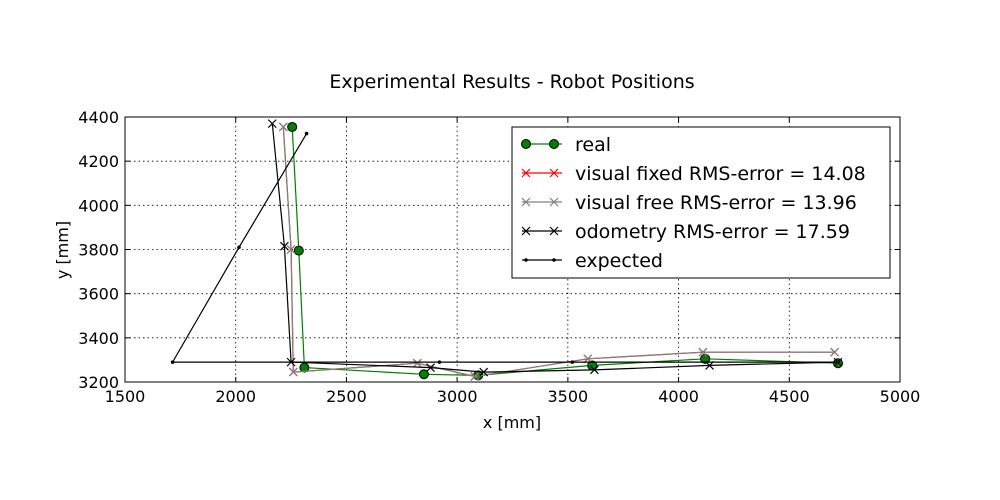 This screenshot has width=1000, height=500. What do you see at coordinates (98, 382) in the screenshot?
I see `y-tick-label: 3200` at bounding box center [98, 382].